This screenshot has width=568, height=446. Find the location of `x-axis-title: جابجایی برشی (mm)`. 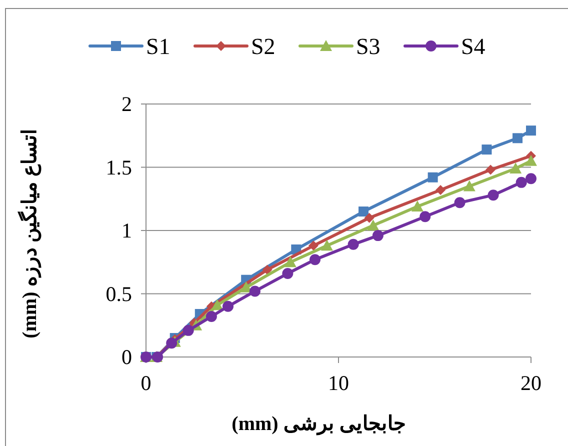

x-axis-title: جابجایی برشی (mm) is located at coordinates (319, 424).